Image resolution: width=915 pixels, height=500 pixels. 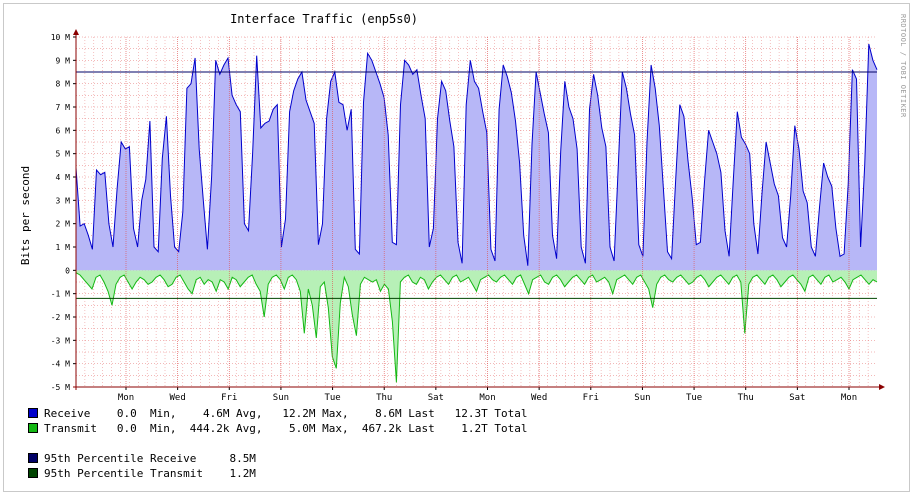 What do you see at coordinates (63, 154) in the screenshot?
I see `y-tick-label: 5 M` at bounding box center [63, 154].